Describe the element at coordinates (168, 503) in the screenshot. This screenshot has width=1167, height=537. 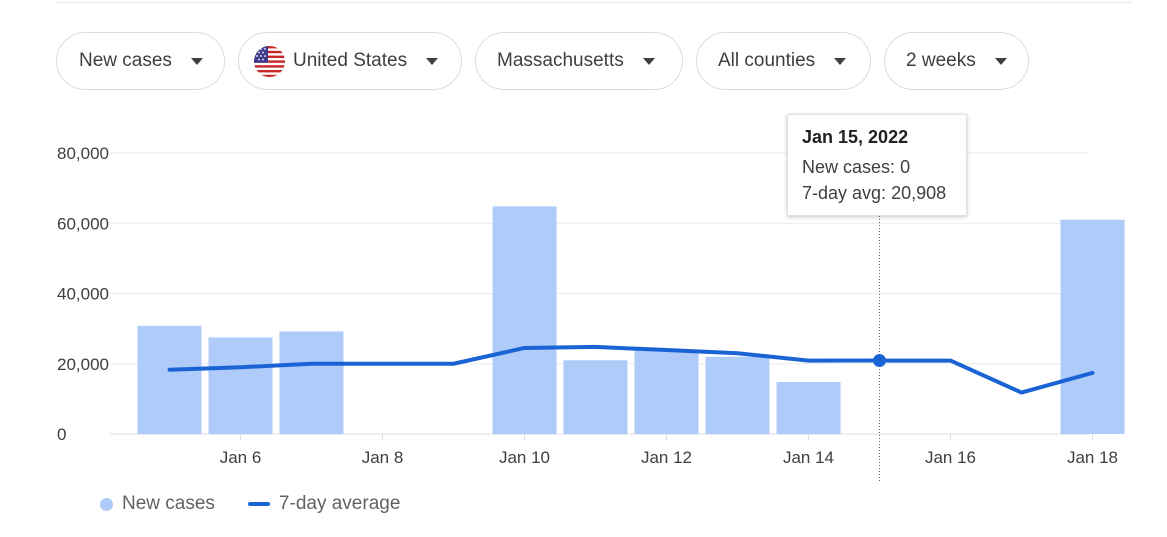
I see `legend-bar-label: New cases` at that location.